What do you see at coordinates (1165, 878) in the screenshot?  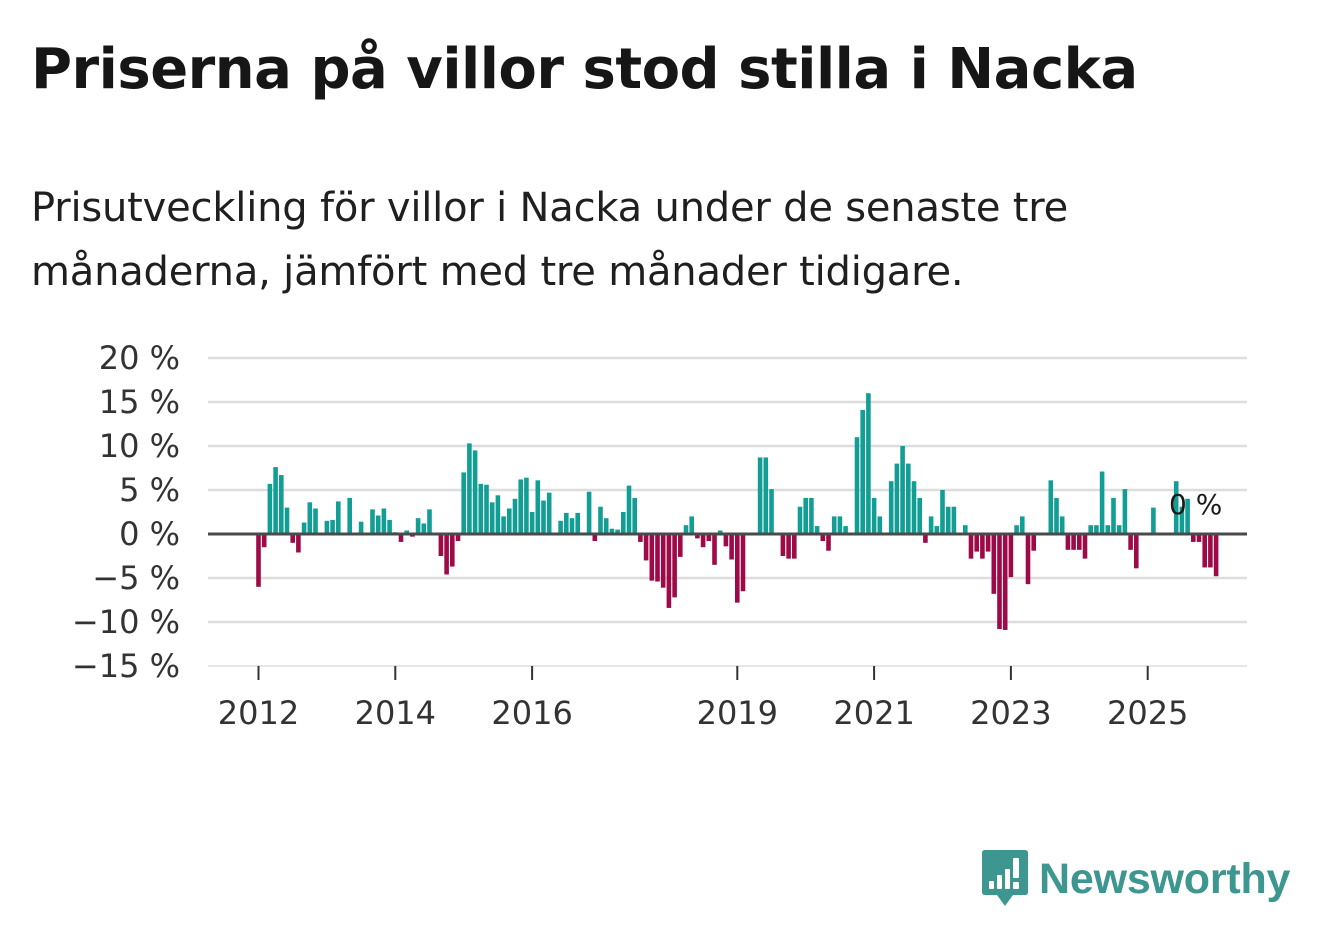 I see `brand-name: Newsworthy` at bounding box center [1165, 878].